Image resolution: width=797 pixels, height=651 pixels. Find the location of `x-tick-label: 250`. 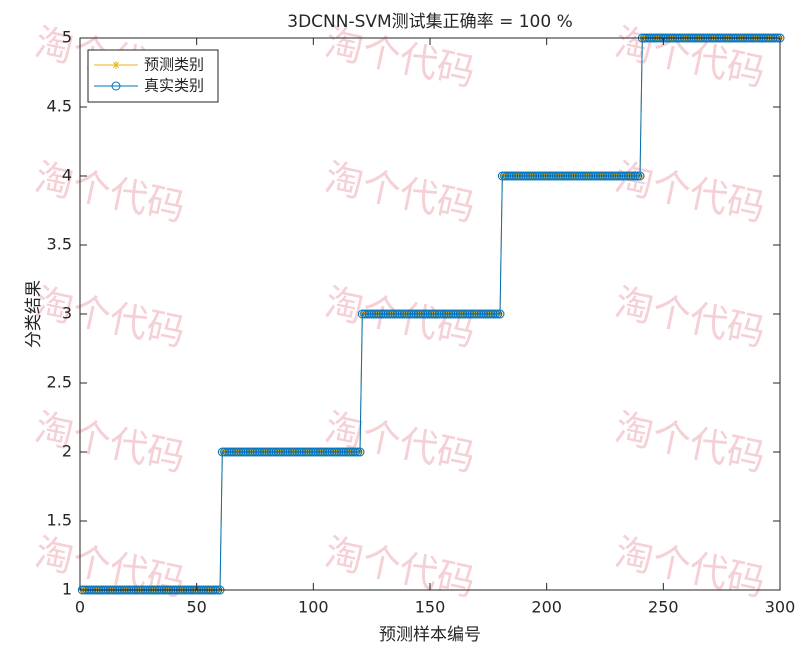

x-tick-label: 250 is located at coordinates (663, 607).